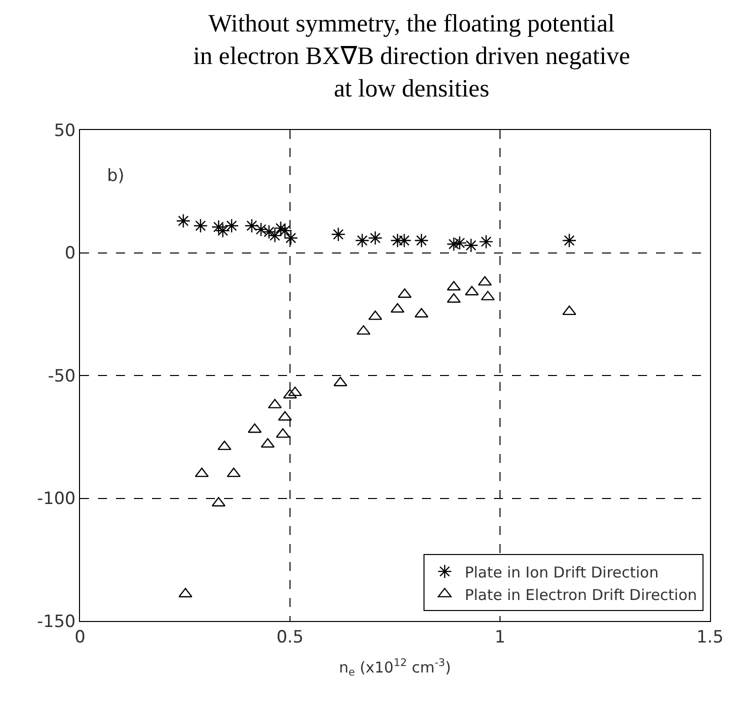 This screenshot has width=735, height=701. What do you see at coordinates (290, 637) in the screenshot?
I see `x-tick-label: 0.5` at bounding box center [290, 637].